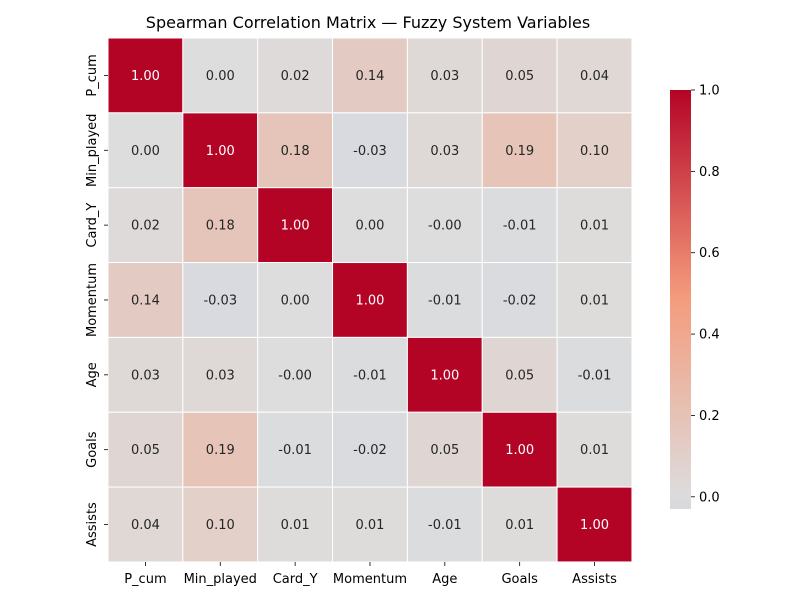  Describe the element at coordinates (519, 579) in the screenshot. I see `x-tick-label: Goals` at that location.